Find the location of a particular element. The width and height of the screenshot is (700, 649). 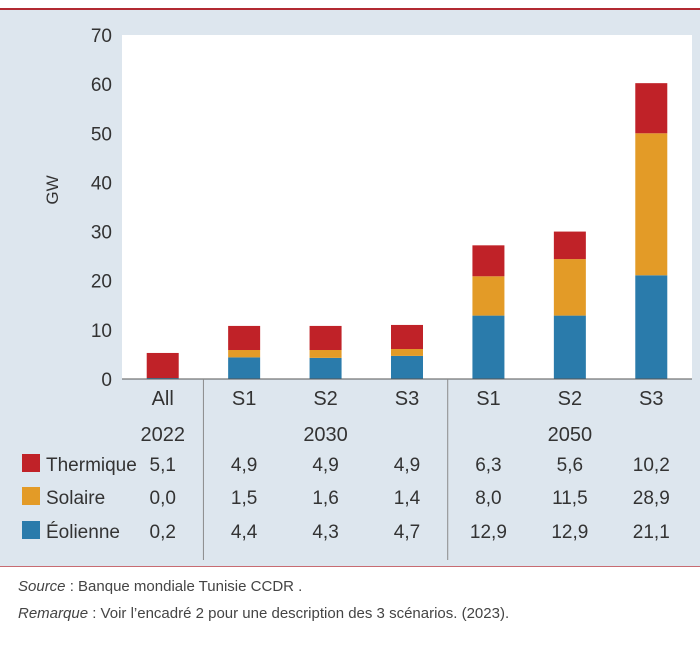

table-cell: 0,0 is located at coordinates (163, 498).